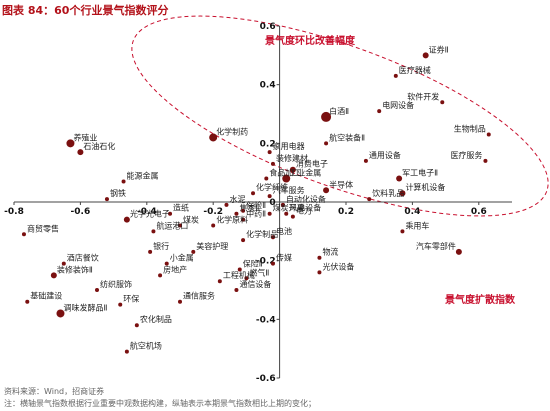 This screenshot has height=411, width=550. What do you see at coordinates (310, 40) in the screenshot?
I see `y-axis-title: 景气度环比改善幅度` at bounding box center [310, 40].